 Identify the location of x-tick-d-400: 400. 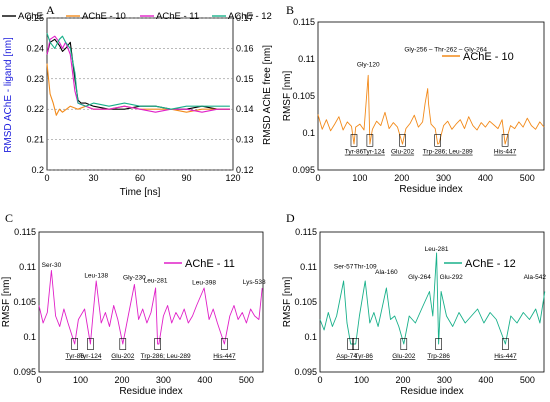
(485, 380).